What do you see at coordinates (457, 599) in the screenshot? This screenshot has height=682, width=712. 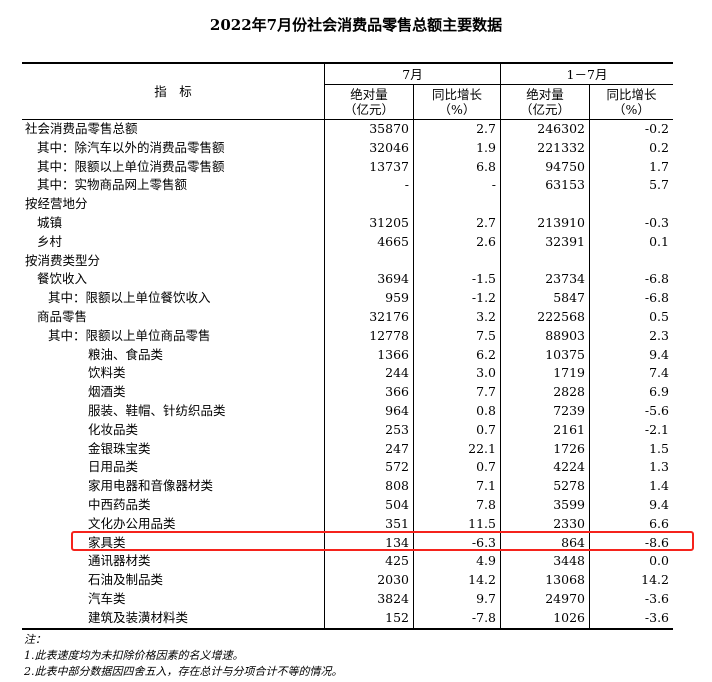 I see `row-value: 9.7` at bounding box center [457, 599].